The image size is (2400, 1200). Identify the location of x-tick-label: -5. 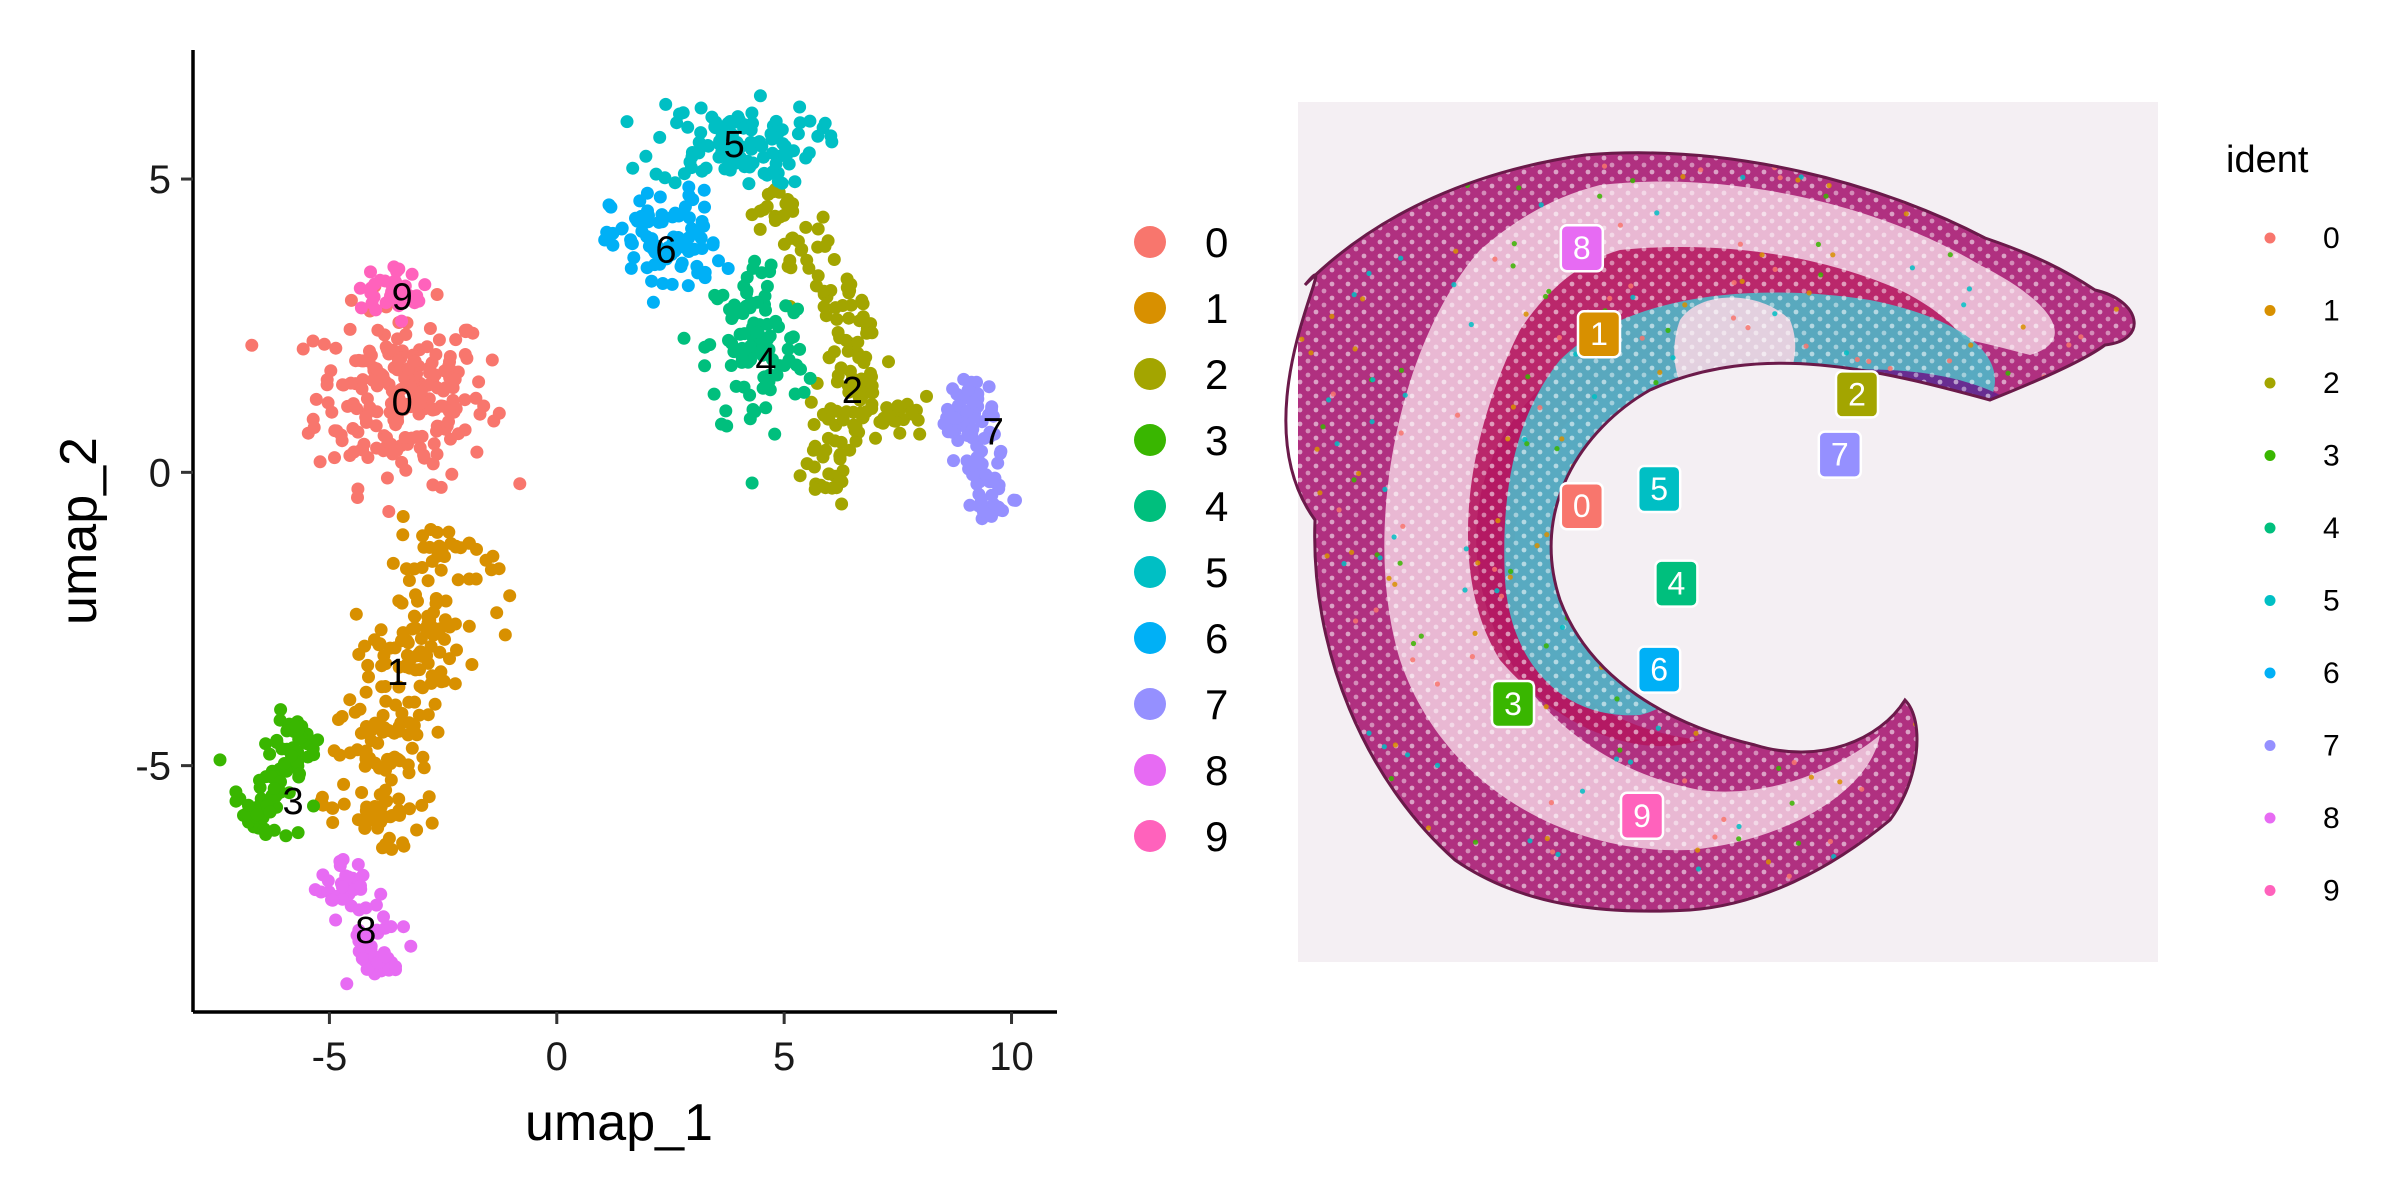
(330, 1057).